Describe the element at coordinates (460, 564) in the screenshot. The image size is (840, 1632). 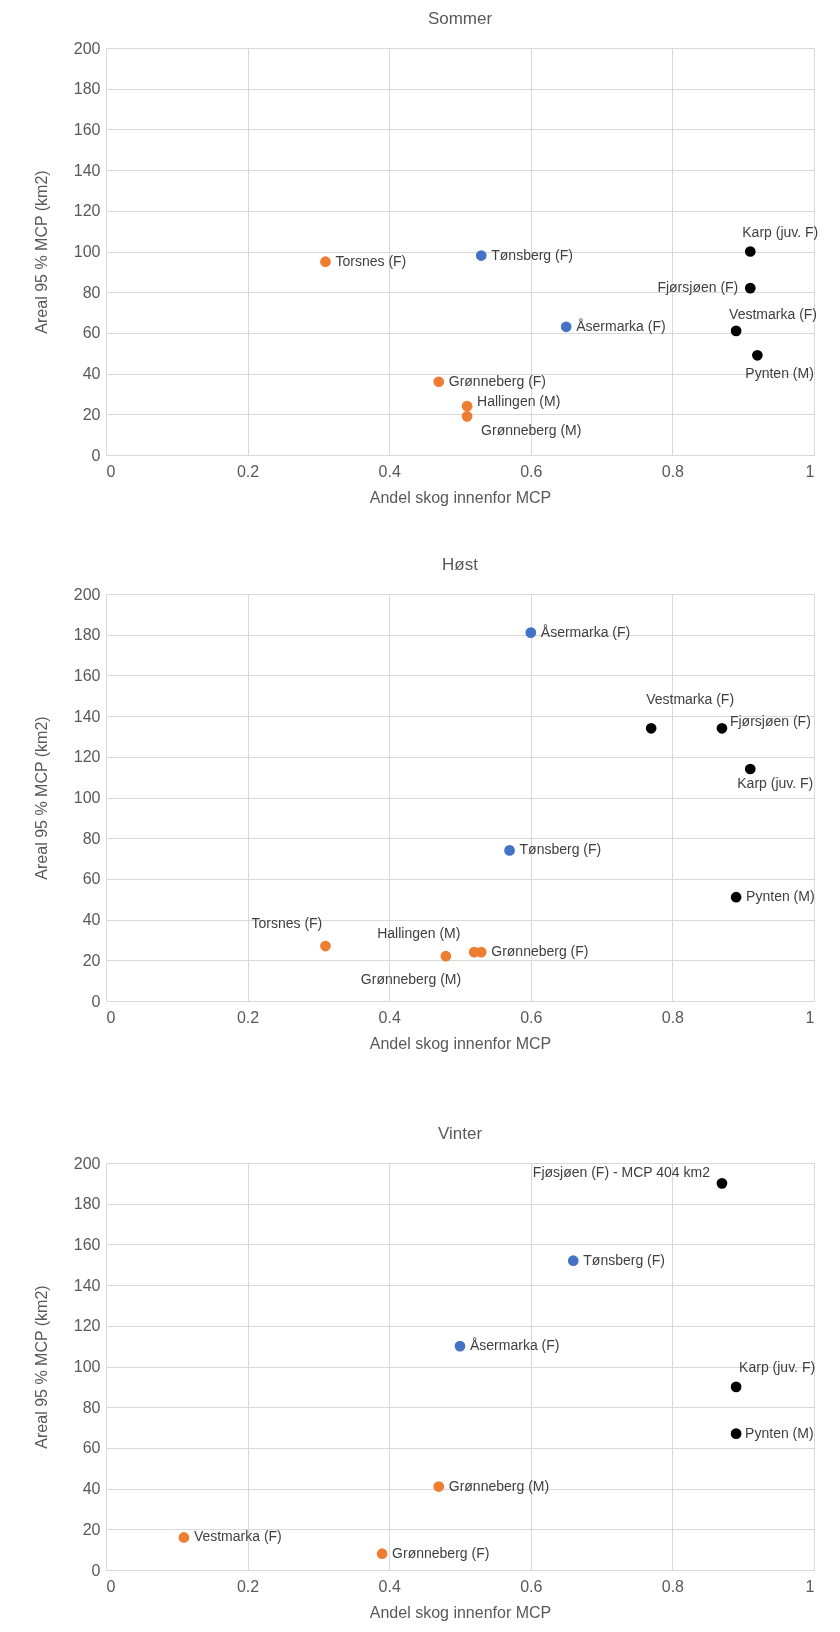
I see `chart-title: Høst` at that location.